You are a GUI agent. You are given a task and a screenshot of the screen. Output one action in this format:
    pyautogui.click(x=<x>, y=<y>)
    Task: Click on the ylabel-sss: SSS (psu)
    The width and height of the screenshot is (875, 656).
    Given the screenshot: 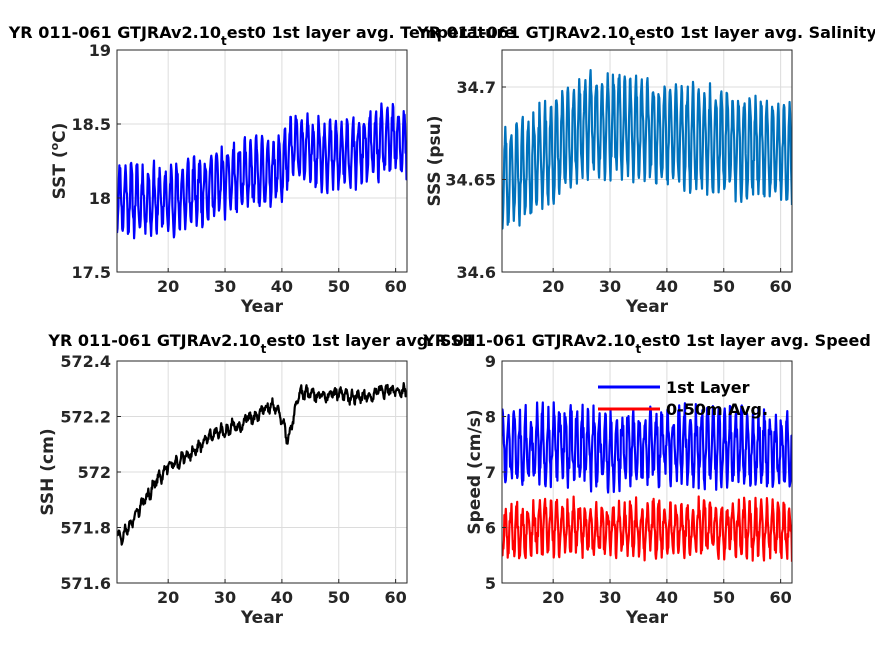 What is the action you would take?
    pyautogui.click(x=435, y=160)
    